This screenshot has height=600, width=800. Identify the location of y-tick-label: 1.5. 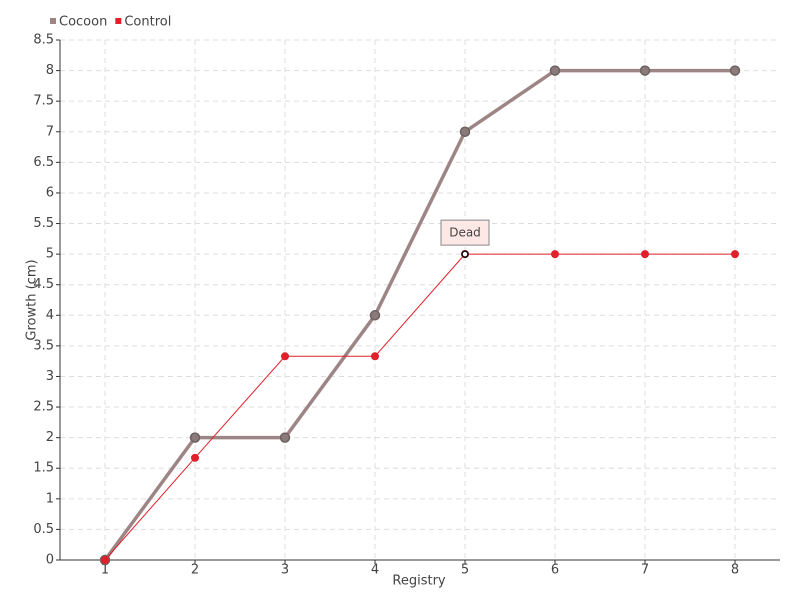
(43, 468).